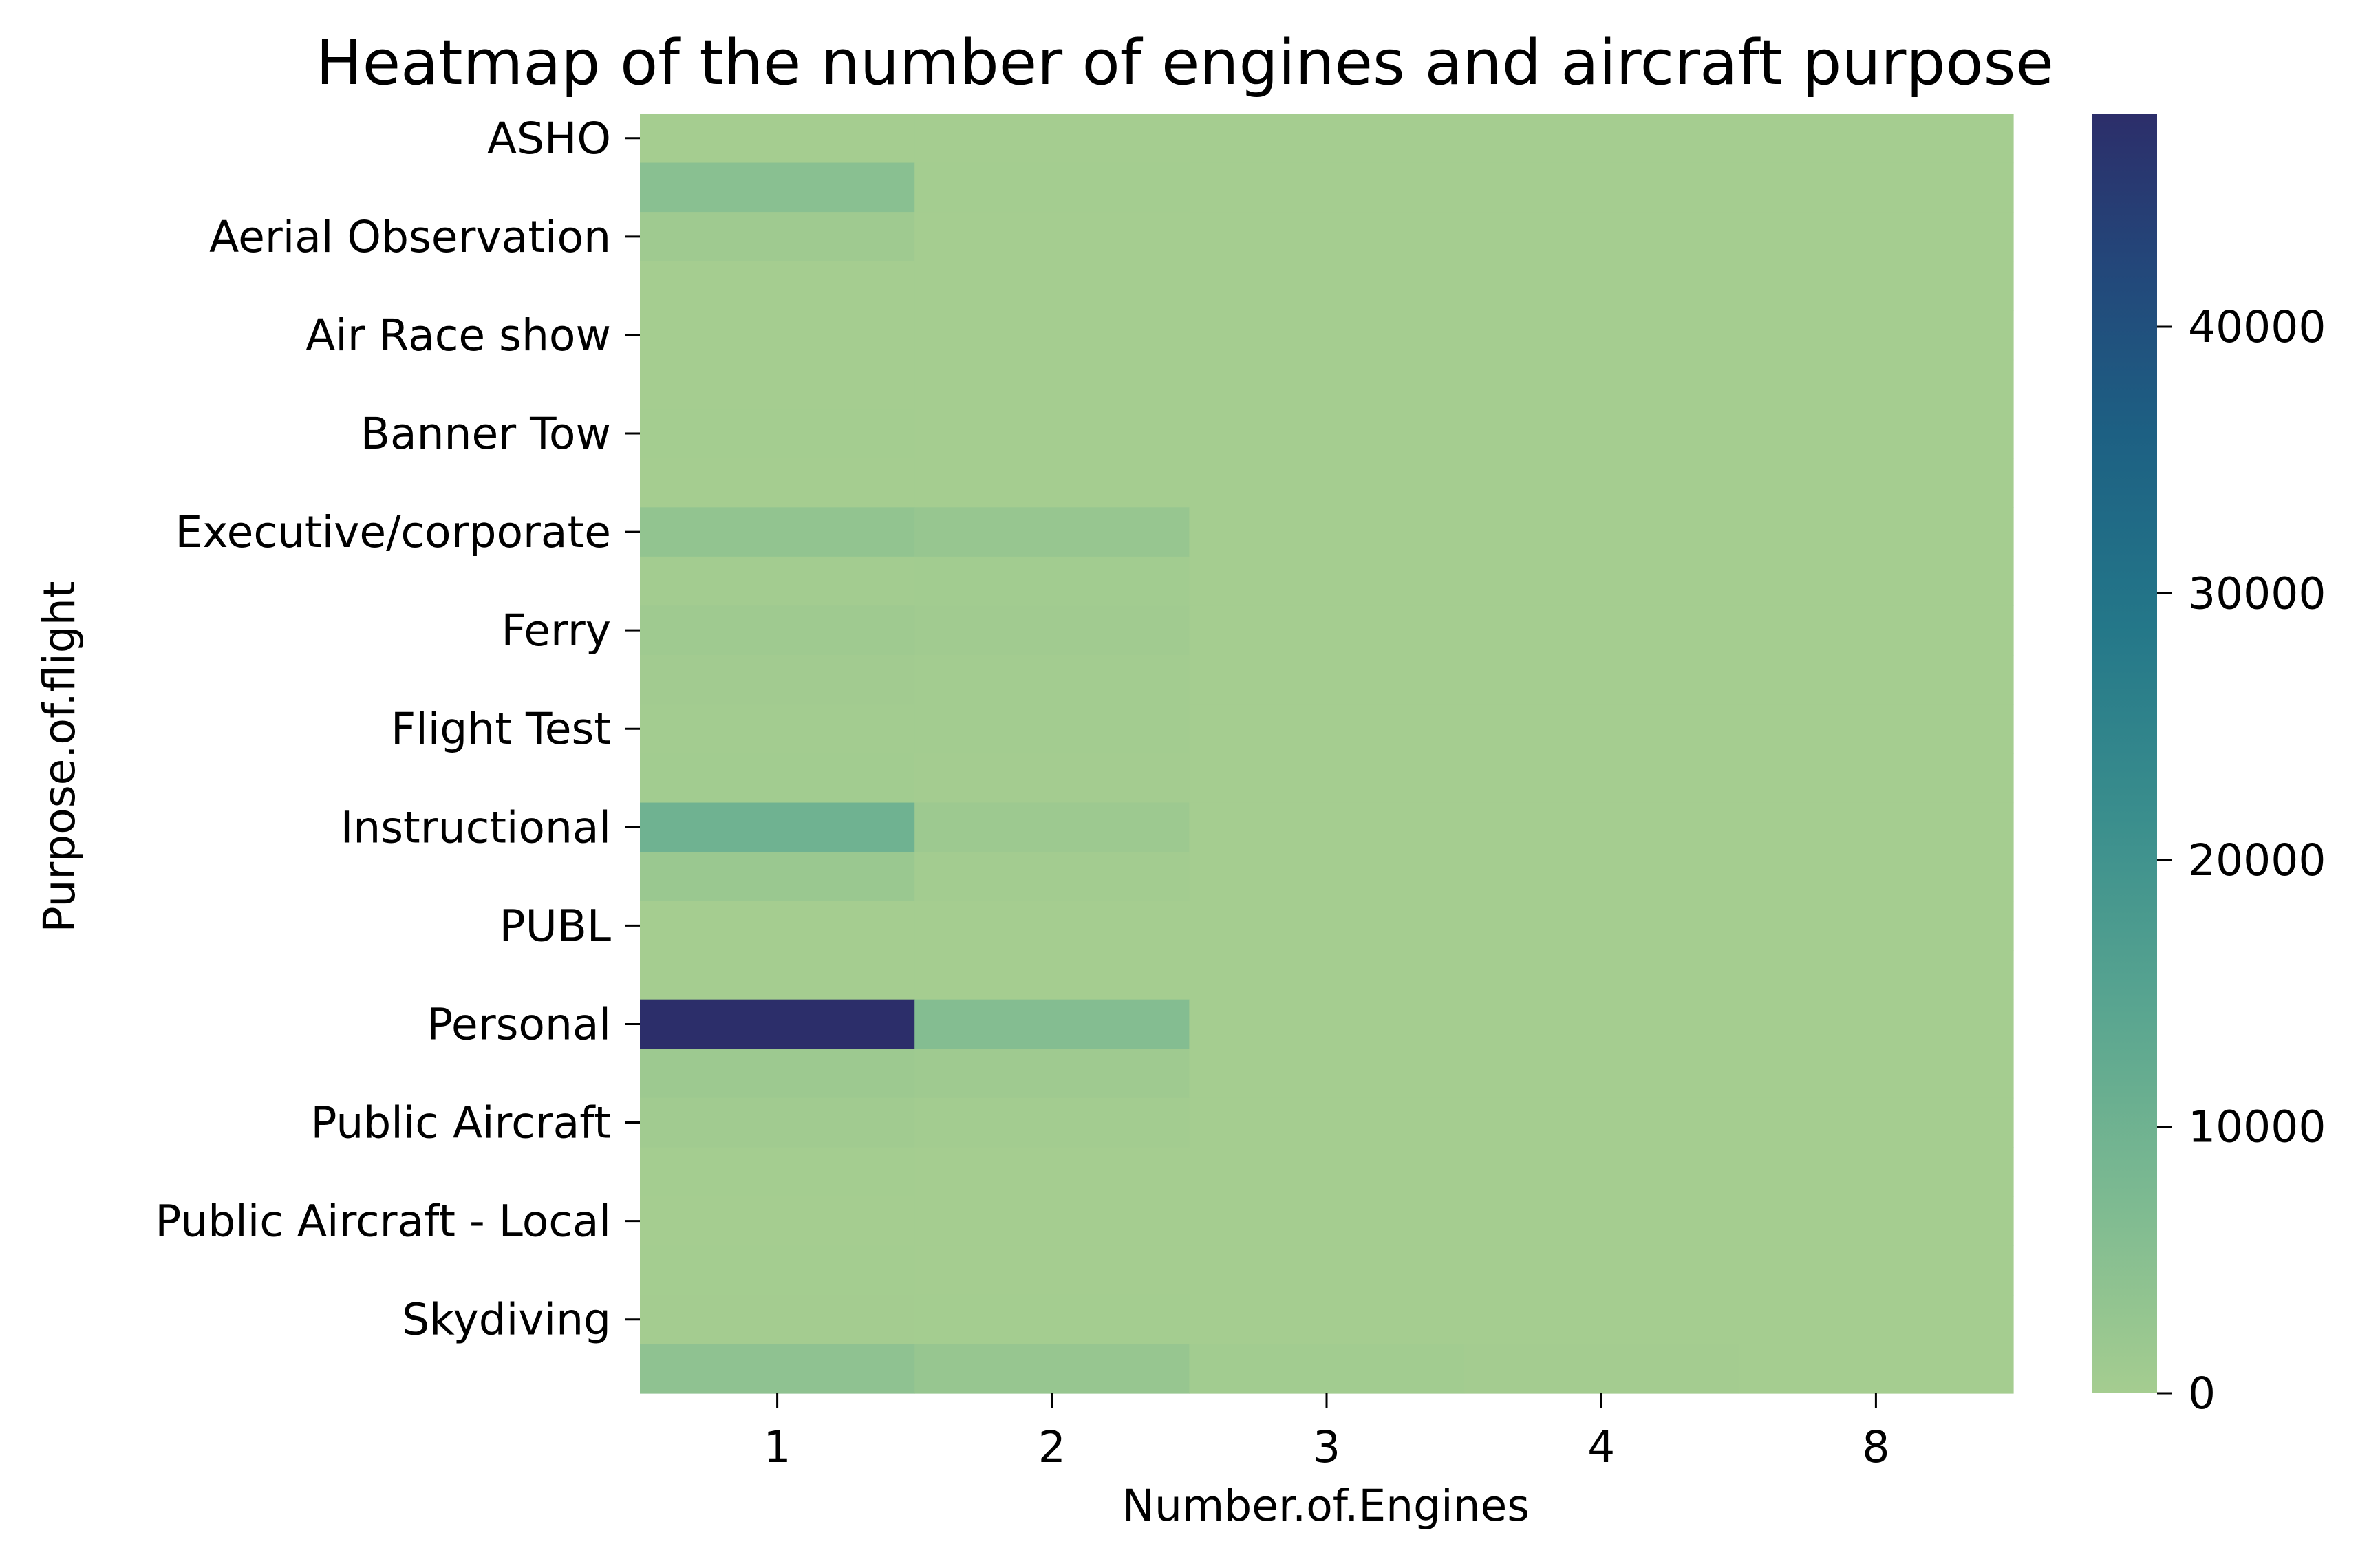 The height and width of the screenshot is (1568, 2369). I want to click on y-tick-label: Banner Tow, so click(486, 434).